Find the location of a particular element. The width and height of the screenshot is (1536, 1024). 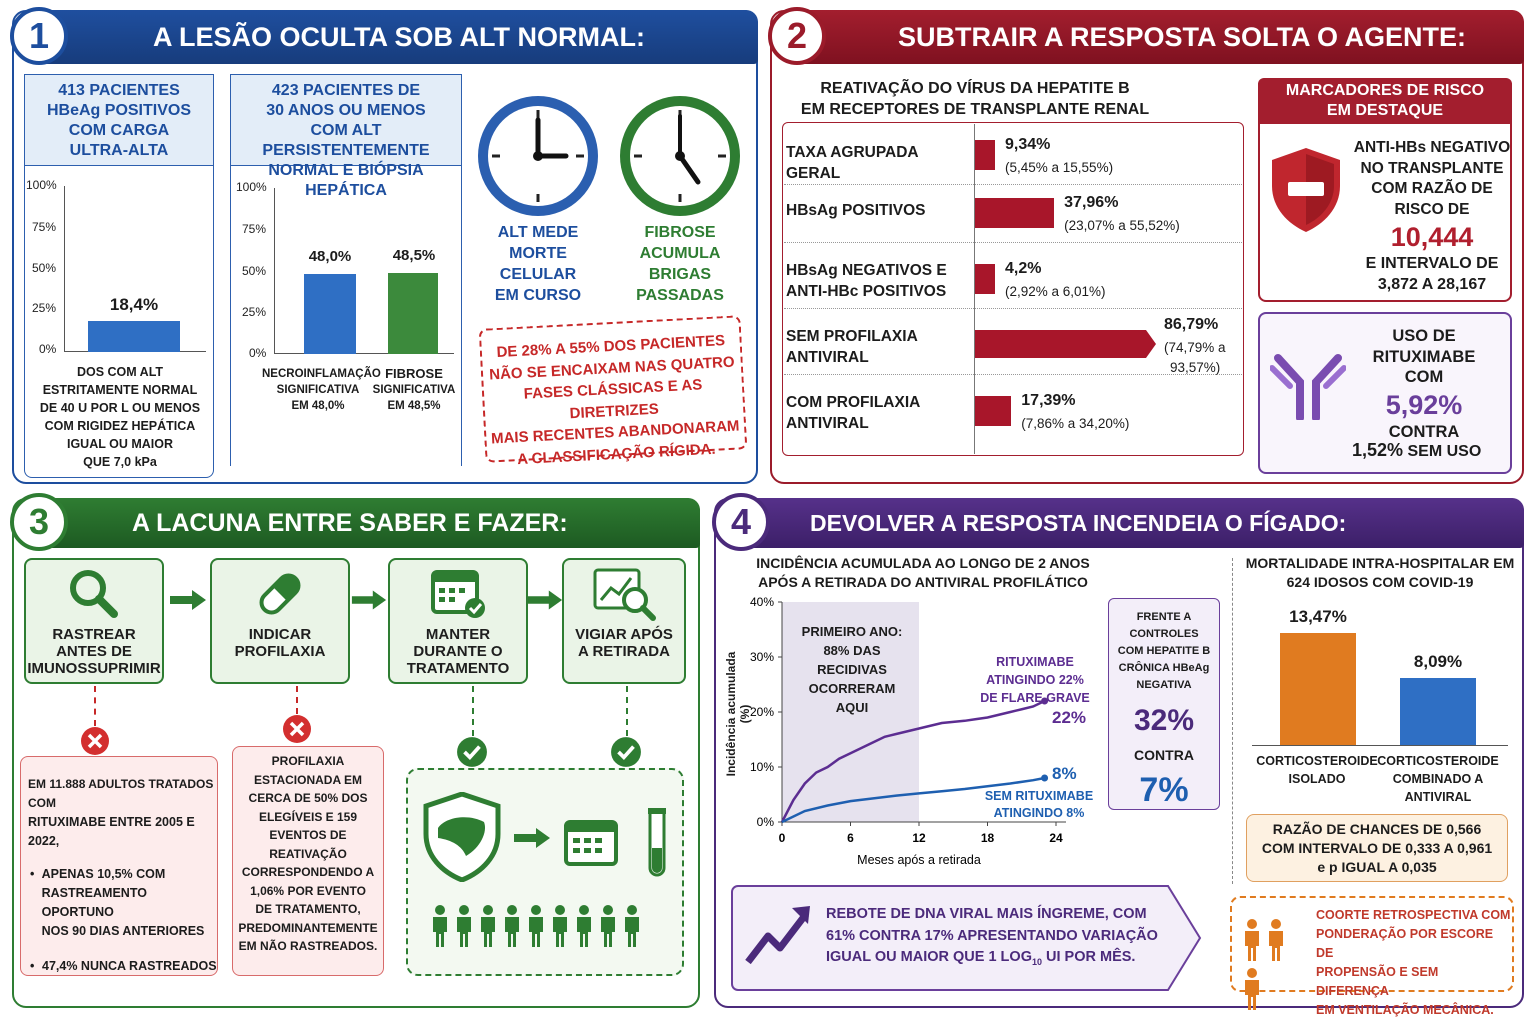

text-line: HBsAg NEGATIVOS E is located at coordinates (866, 270).